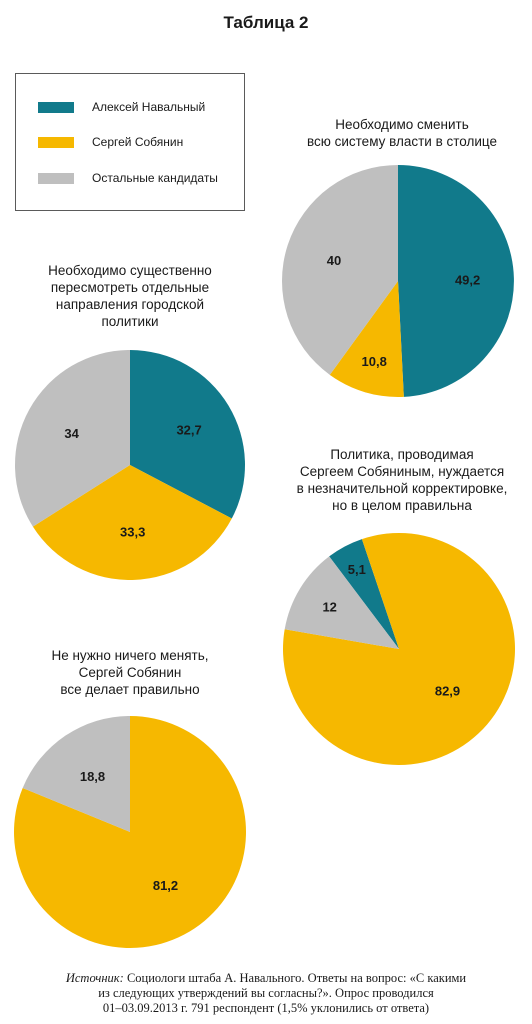 The width and height of the screenshot is (532, 1024). What do you see at coordinates (94, 978) in the screenshot?
I see `footnote-source-label: Источник:` at bounding box center [94, 978].